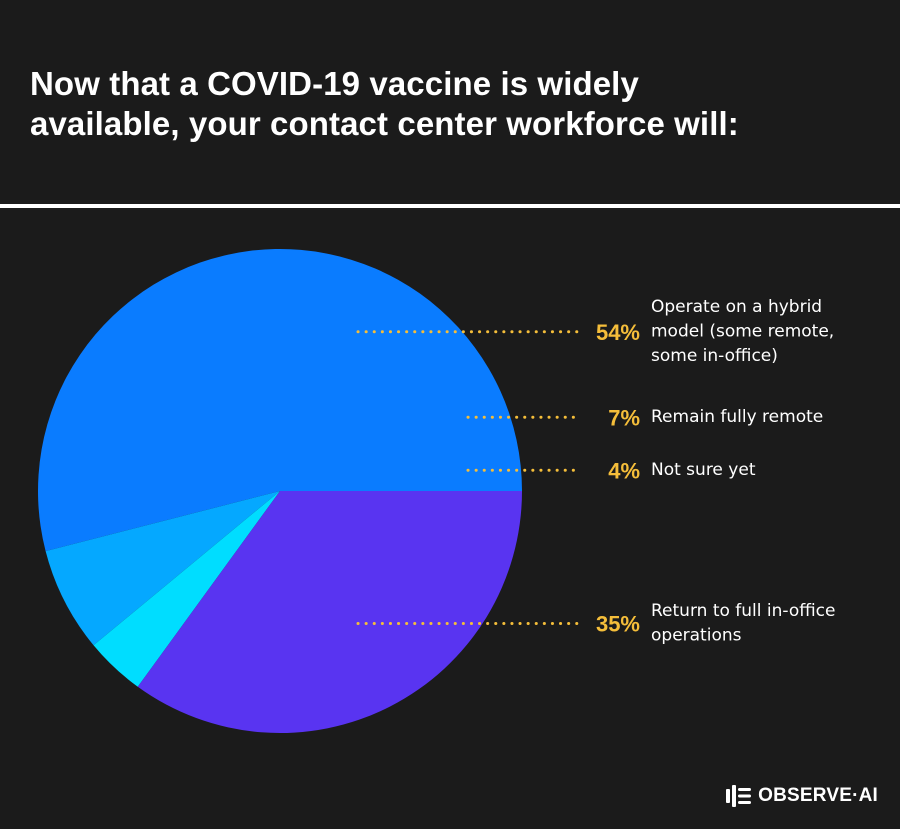  I want to click on slice-description: Return to full in-office operations, so click(743, 623).